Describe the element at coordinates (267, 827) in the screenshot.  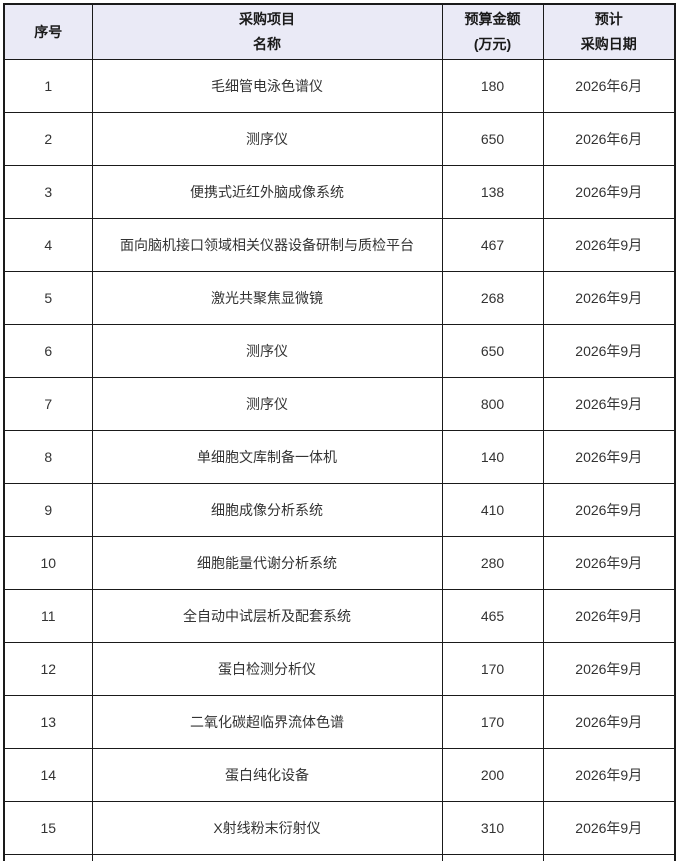
I see `cell-project-name: X射线粉末衍射仪` at that location.